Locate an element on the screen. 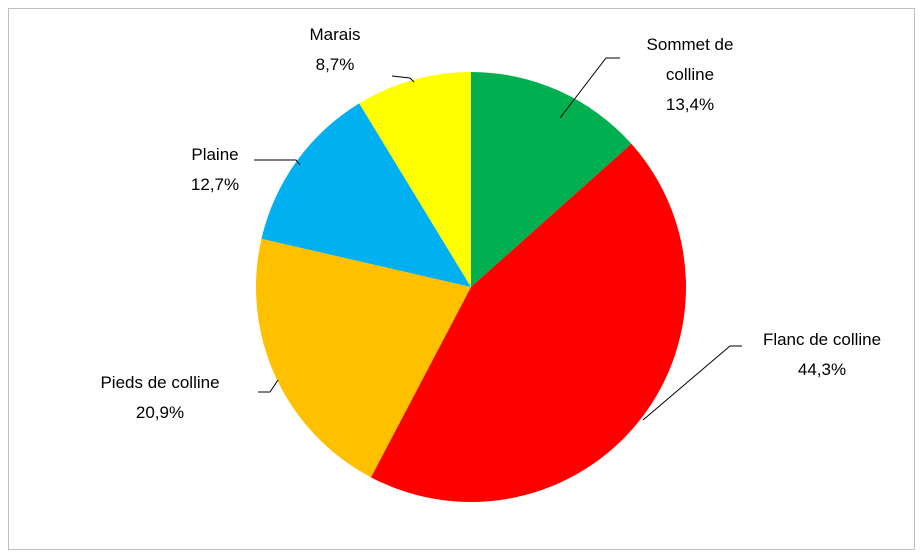 The image size is (923, 558). value-label: 13,4% is located at coordinates (690, 104).